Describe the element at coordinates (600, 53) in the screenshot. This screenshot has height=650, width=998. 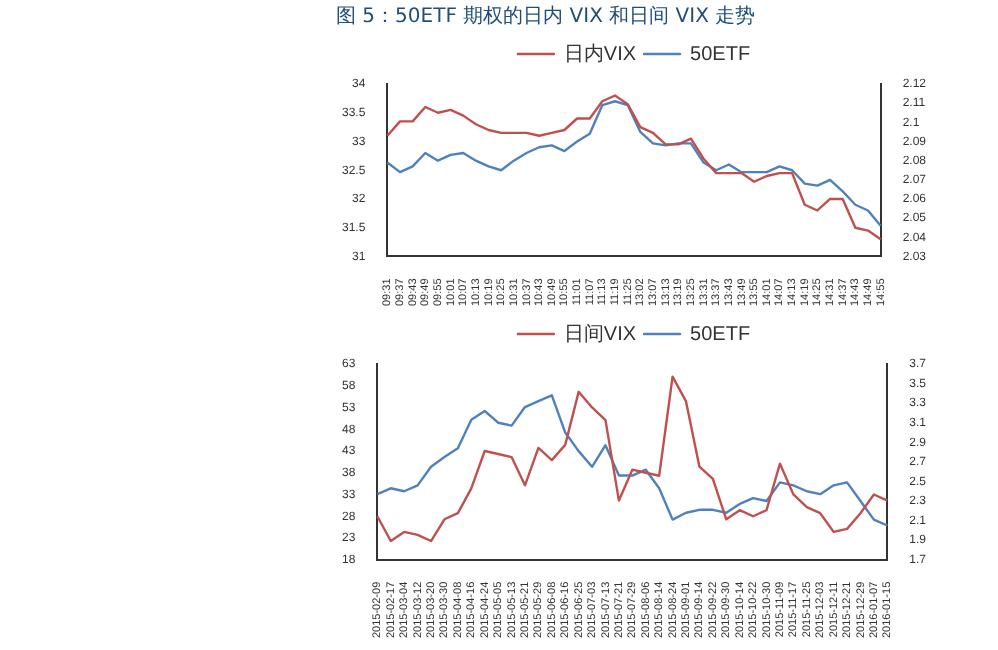
I see `legend-label: 日内VIX` at that location.